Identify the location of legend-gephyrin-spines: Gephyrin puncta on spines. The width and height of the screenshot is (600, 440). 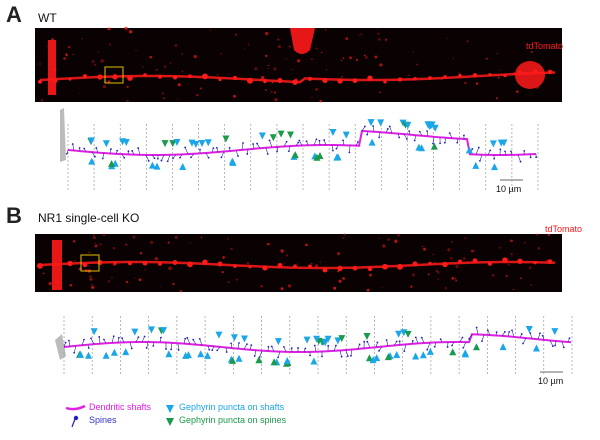
(233, 420).